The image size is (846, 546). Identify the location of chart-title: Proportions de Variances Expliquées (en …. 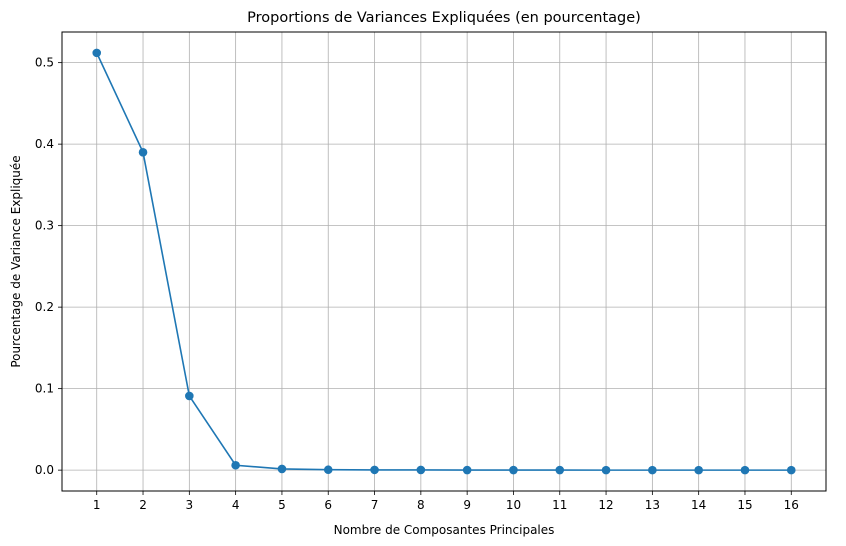
(444, 18).